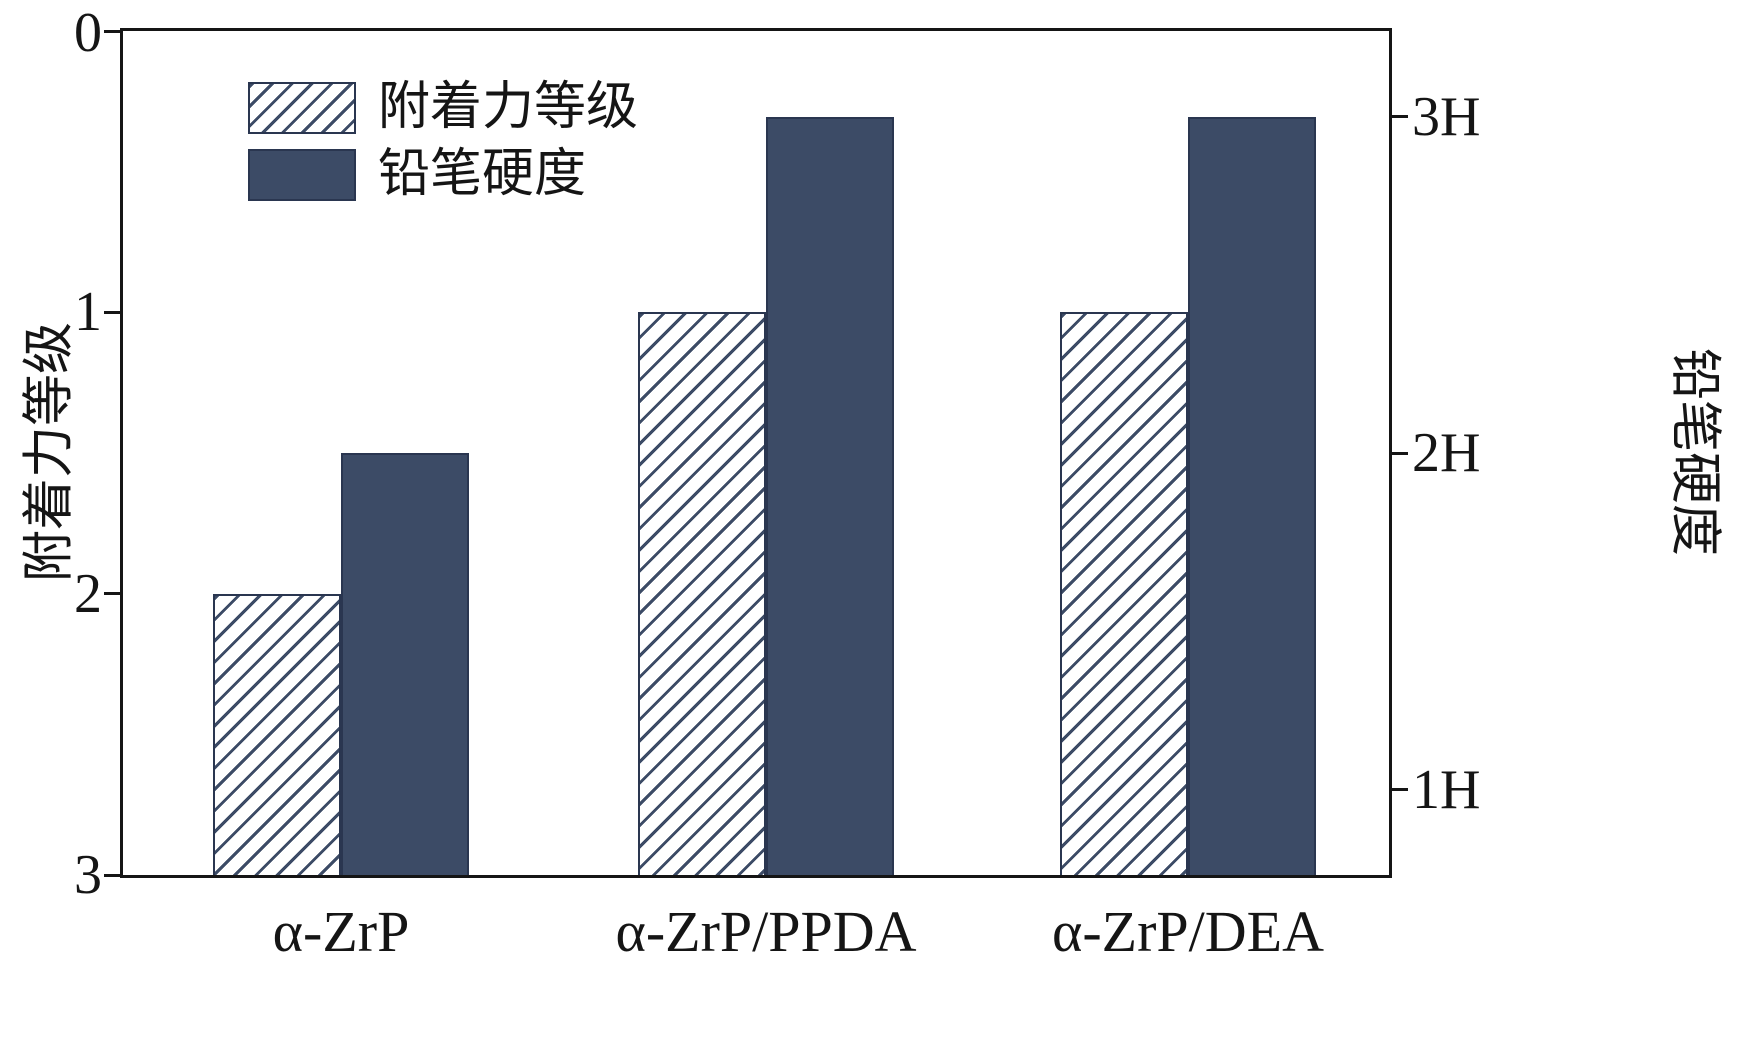 Image resolution: width=1744 pixels, height=1056 pixels. What do you see at coordinates (766, 931) in the screenshot?
I see `x-category-label-1: α-ZrP/PPDA` at bounding box center [766, 931].